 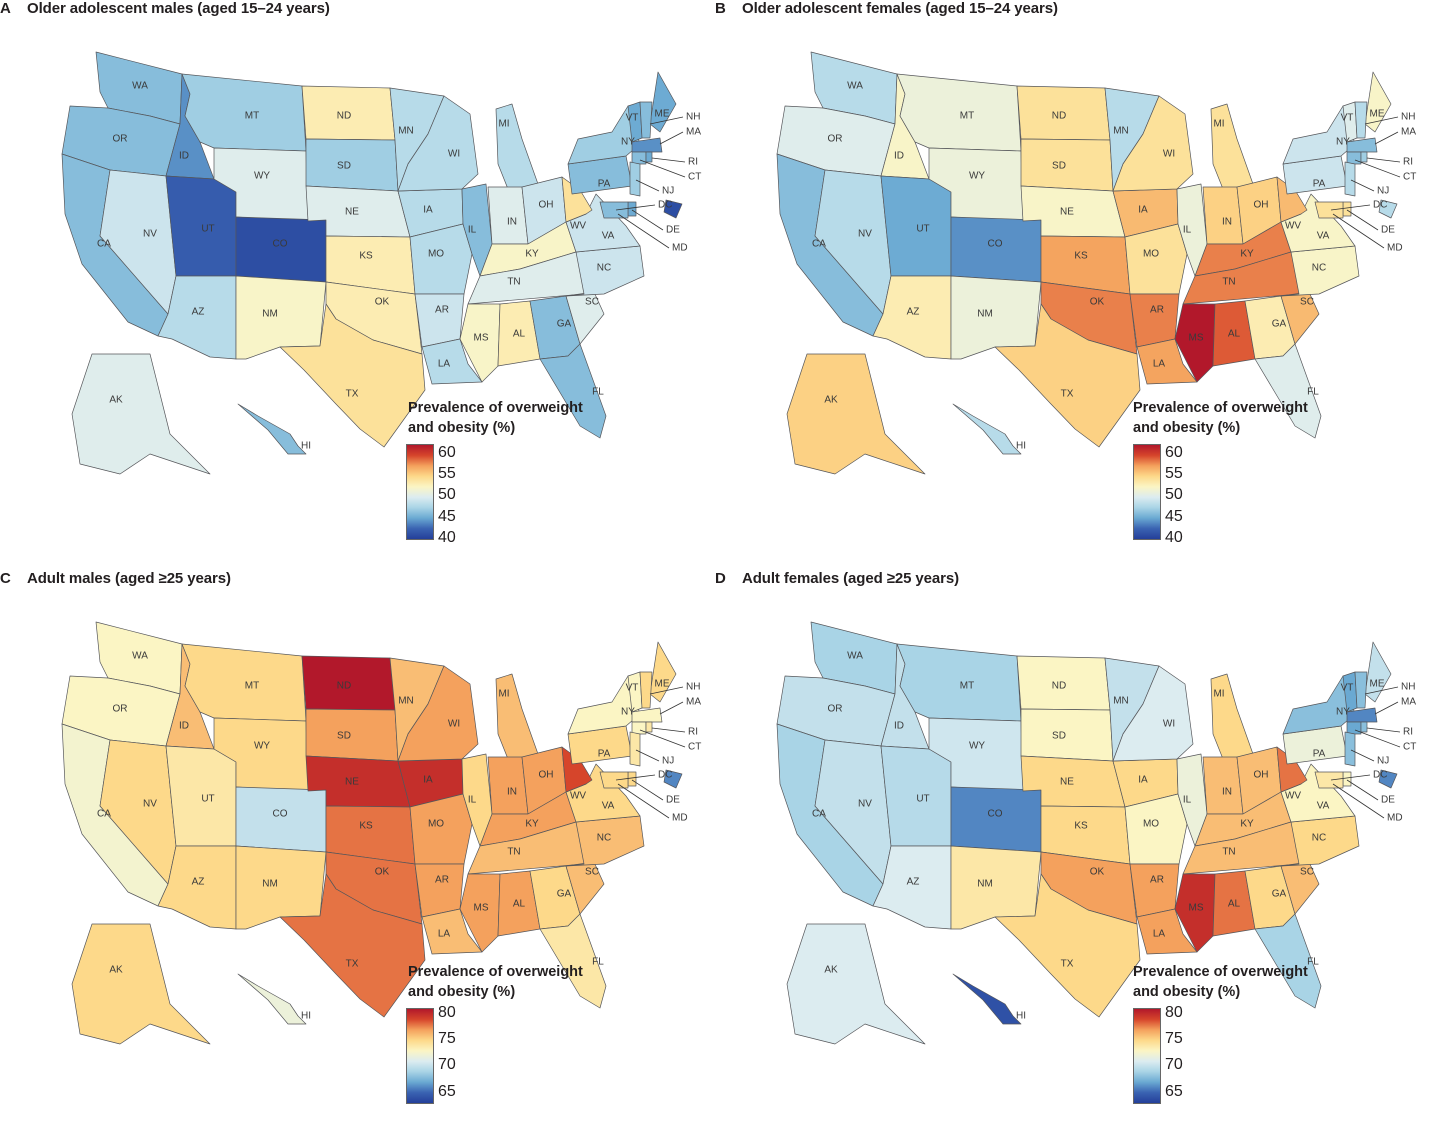 I want to click on callout-label-nh: NH, so click(x=693, y=687).